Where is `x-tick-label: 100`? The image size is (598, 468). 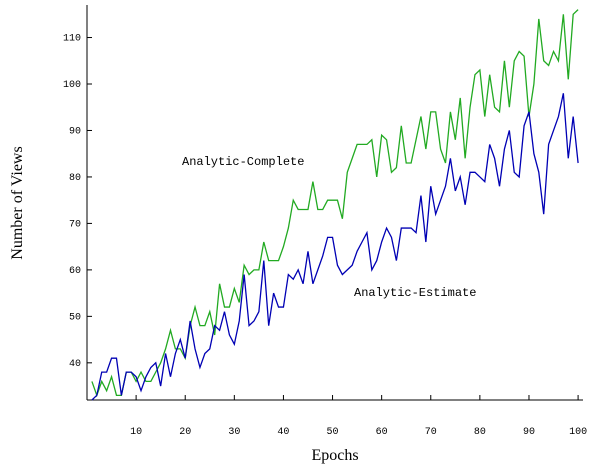 x-tick-label: 100 is located at coordinates (578, 432).